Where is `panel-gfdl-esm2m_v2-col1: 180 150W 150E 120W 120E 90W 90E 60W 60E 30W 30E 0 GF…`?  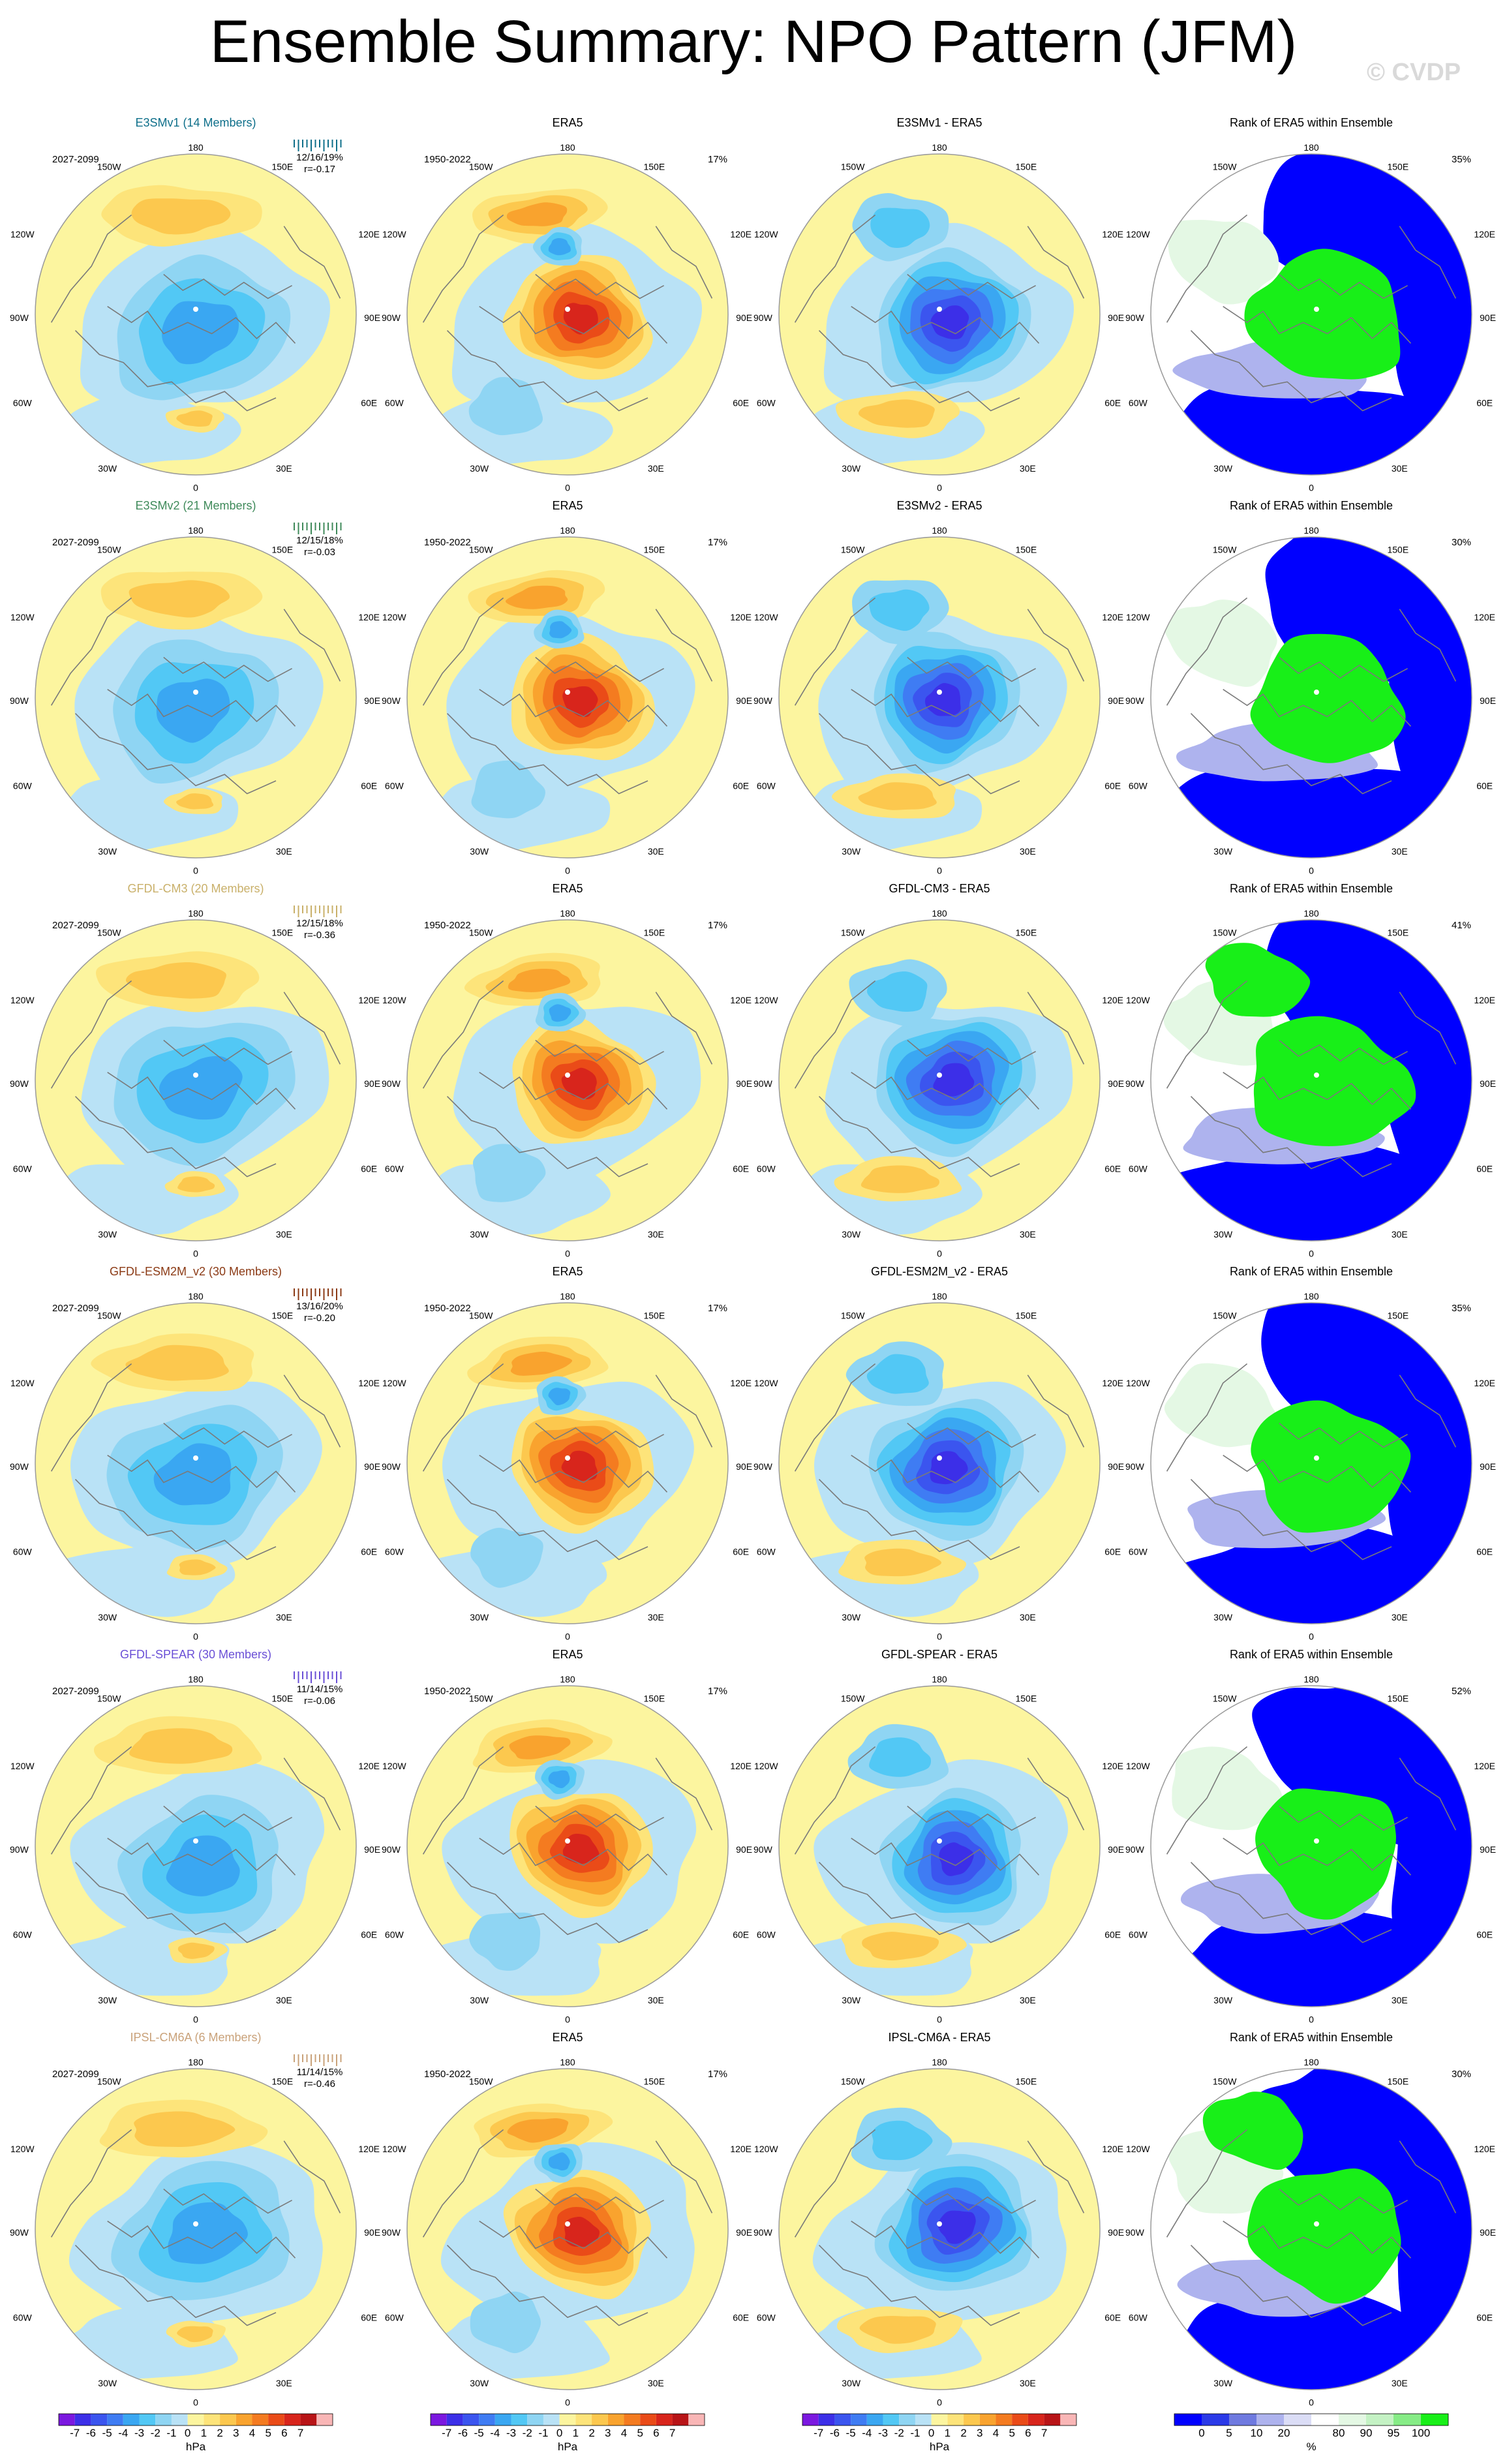
panel-gfdl-esm2m_v2-col1: 180 150W 150E 120W 120E 90W 90E 60W 60E 30W 30E 0 GF… is located at coordinates (195, 1453).